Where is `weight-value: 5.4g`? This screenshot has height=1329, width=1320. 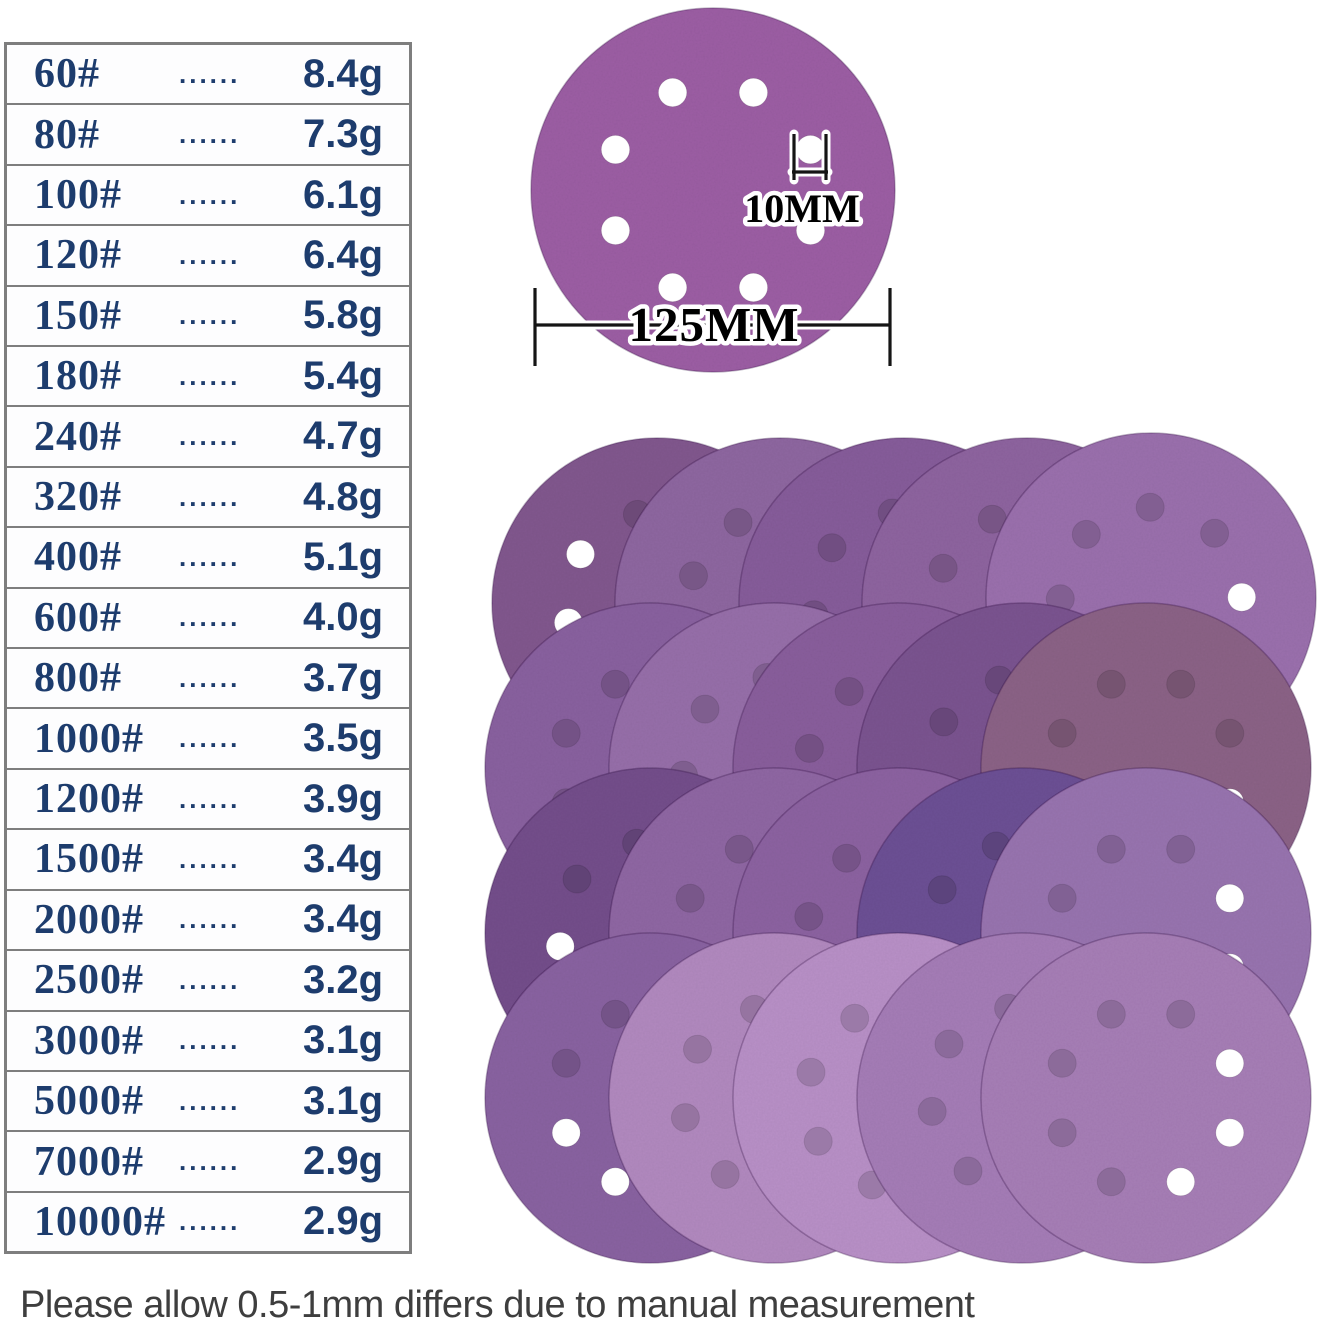 weight-value: 5.4g is located at coordinates (343, 375).